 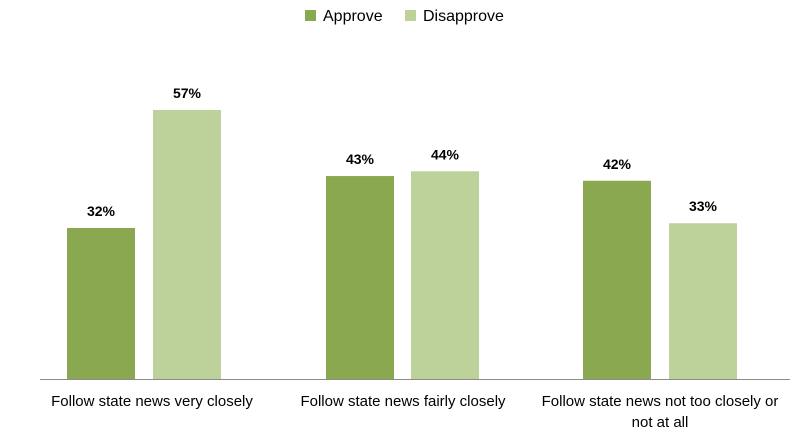 What do you see at coordinates (463, 16) in the screenshot?
I see `legend-label-disapprove: Disapprove` at bounding box center [463, 16].